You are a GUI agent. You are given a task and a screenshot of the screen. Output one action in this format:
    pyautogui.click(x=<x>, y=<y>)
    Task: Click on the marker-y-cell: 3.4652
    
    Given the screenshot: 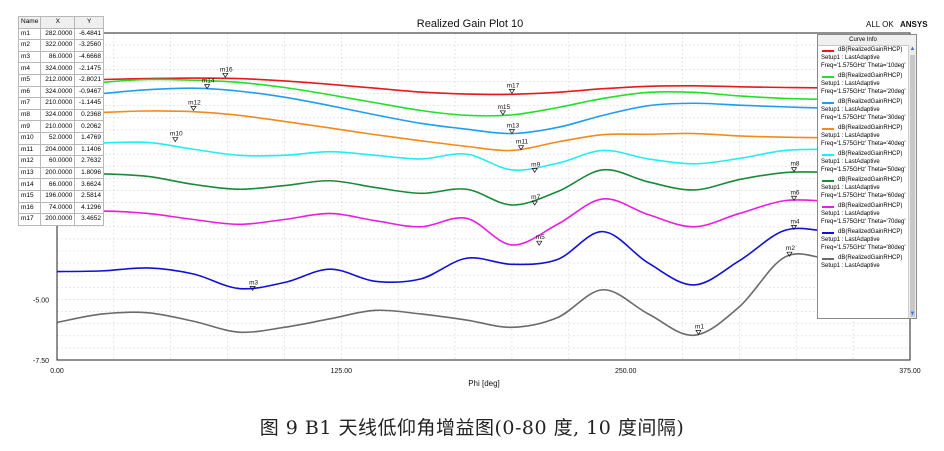 What is the action you would take?
    pyautogui.click(x=89, y=219)
    